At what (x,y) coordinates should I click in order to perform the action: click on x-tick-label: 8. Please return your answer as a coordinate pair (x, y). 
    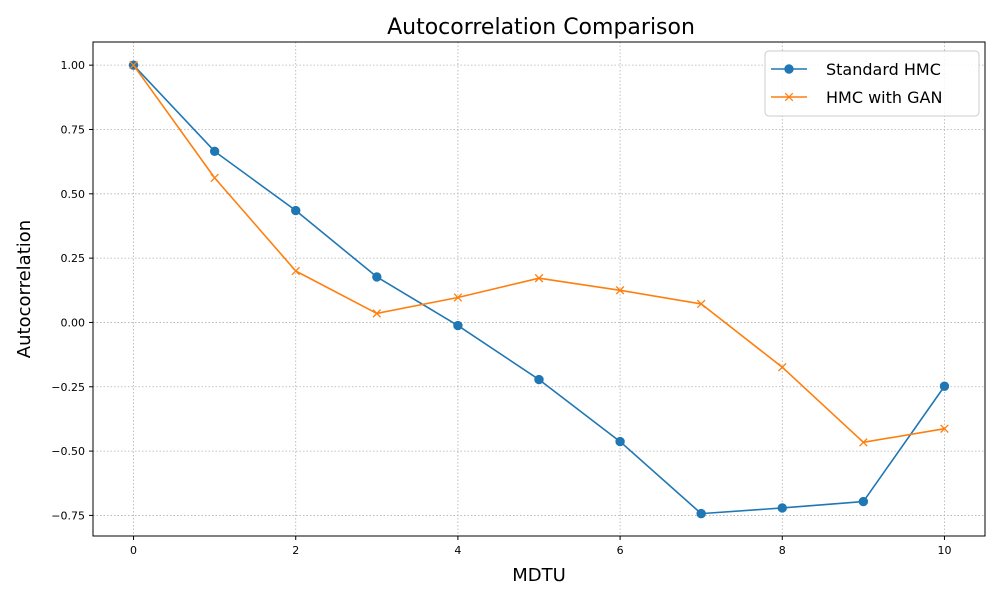
    Looking at the image, I should click on (782, 550).